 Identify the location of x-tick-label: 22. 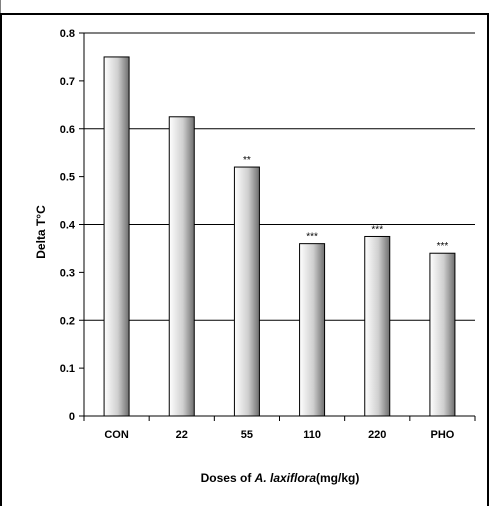
(182, 435).